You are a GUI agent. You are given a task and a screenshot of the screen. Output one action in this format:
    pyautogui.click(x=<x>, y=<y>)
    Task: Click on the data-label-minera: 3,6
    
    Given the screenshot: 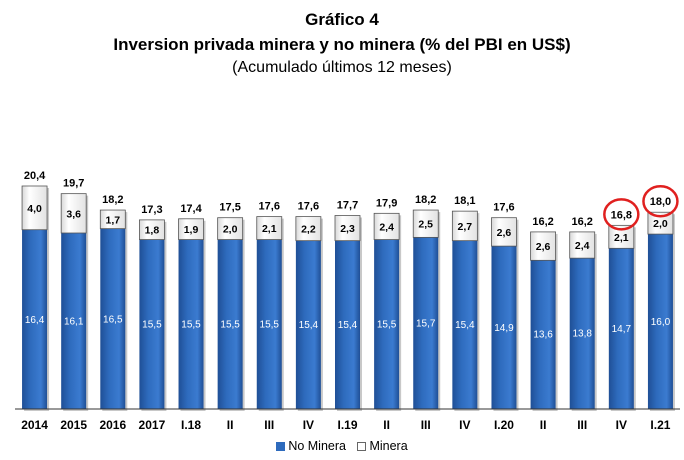 What is the action you would take?
    pyautogui.click(x=73, y=214)
    